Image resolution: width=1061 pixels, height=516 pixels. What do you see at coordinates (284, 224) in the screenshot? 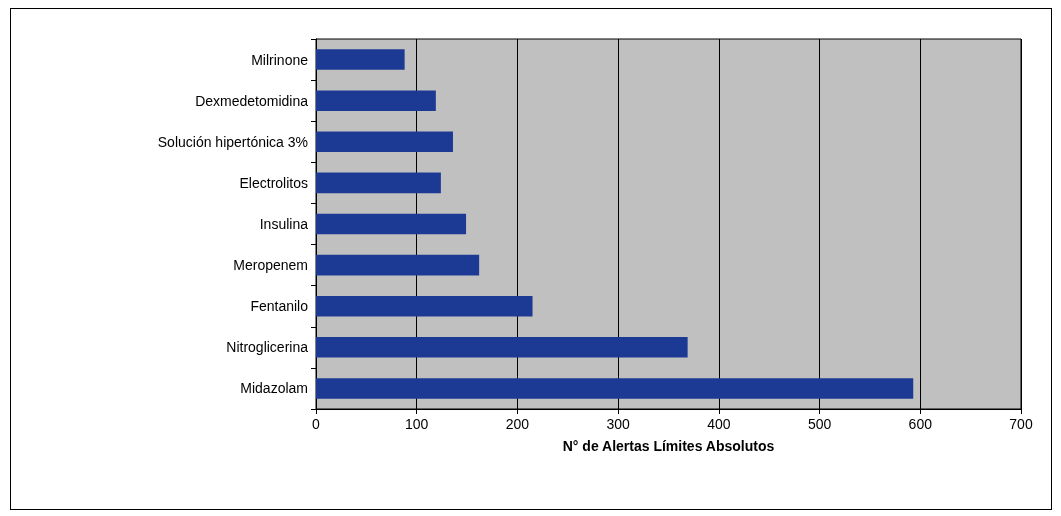
I see `y-tick-label: Insulina` at bounding box center [284, 224].